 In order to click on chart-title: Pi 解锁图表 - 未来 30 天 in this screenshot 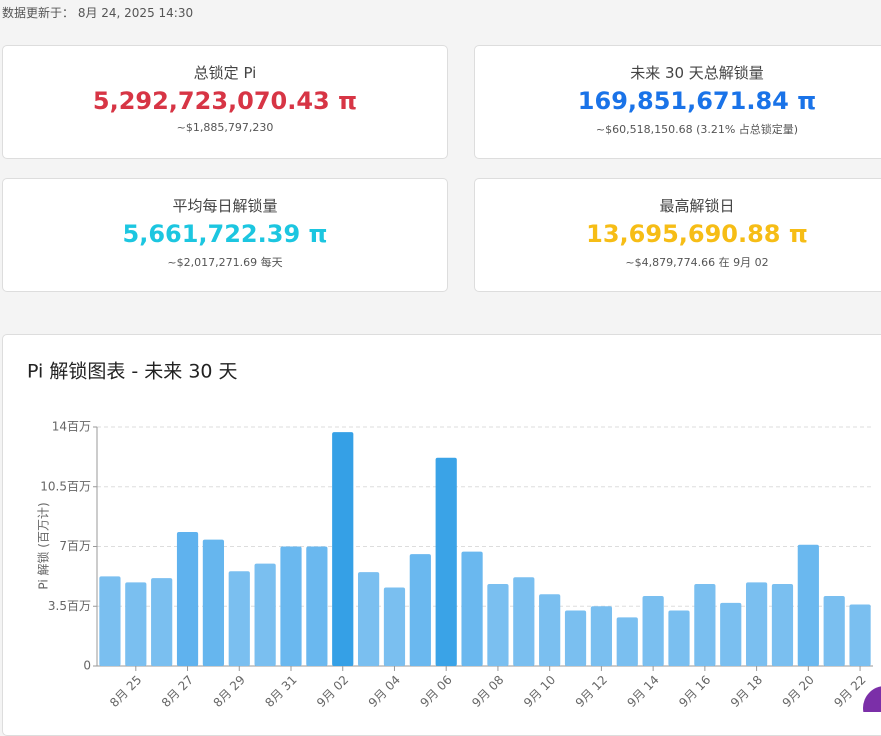, I will do `click(132, 372)`.